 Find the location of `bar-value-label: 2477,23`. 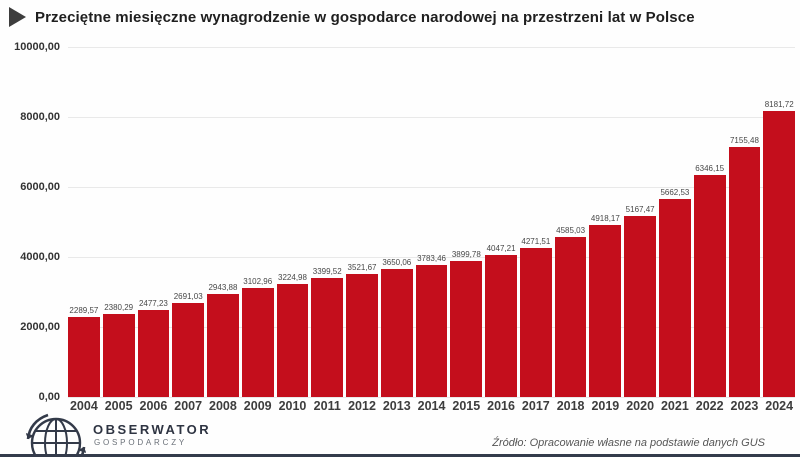

bar-value-label: 2477,23 is located at coordinates (153, 304).